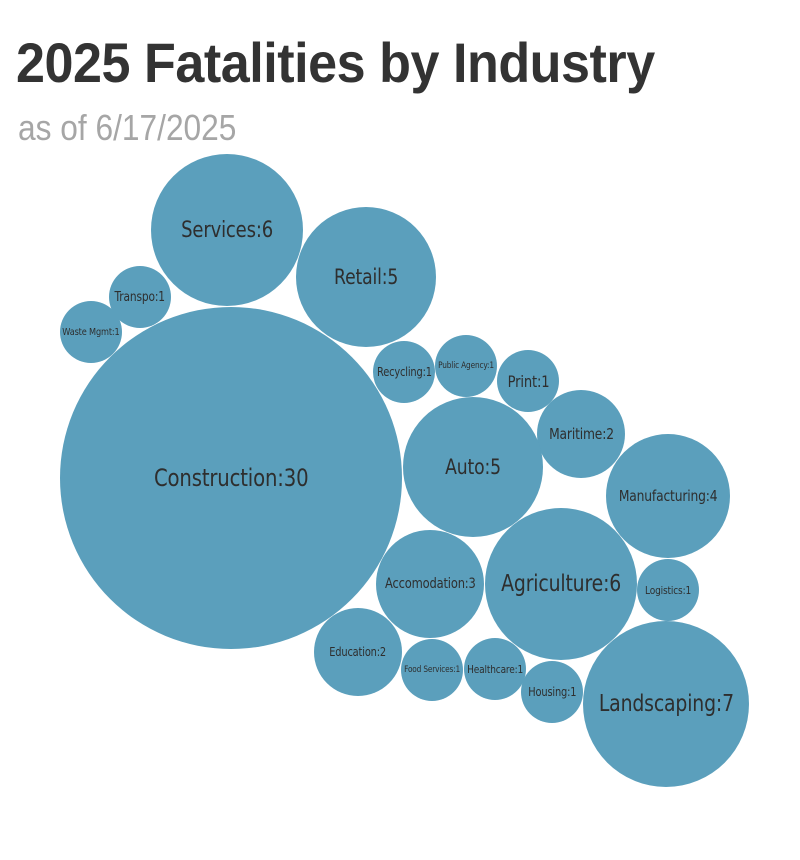 The width and height of the screenshot is (800, 860). I want to click on bubble-label: Waste Mgmt:1, so click(91, 332).